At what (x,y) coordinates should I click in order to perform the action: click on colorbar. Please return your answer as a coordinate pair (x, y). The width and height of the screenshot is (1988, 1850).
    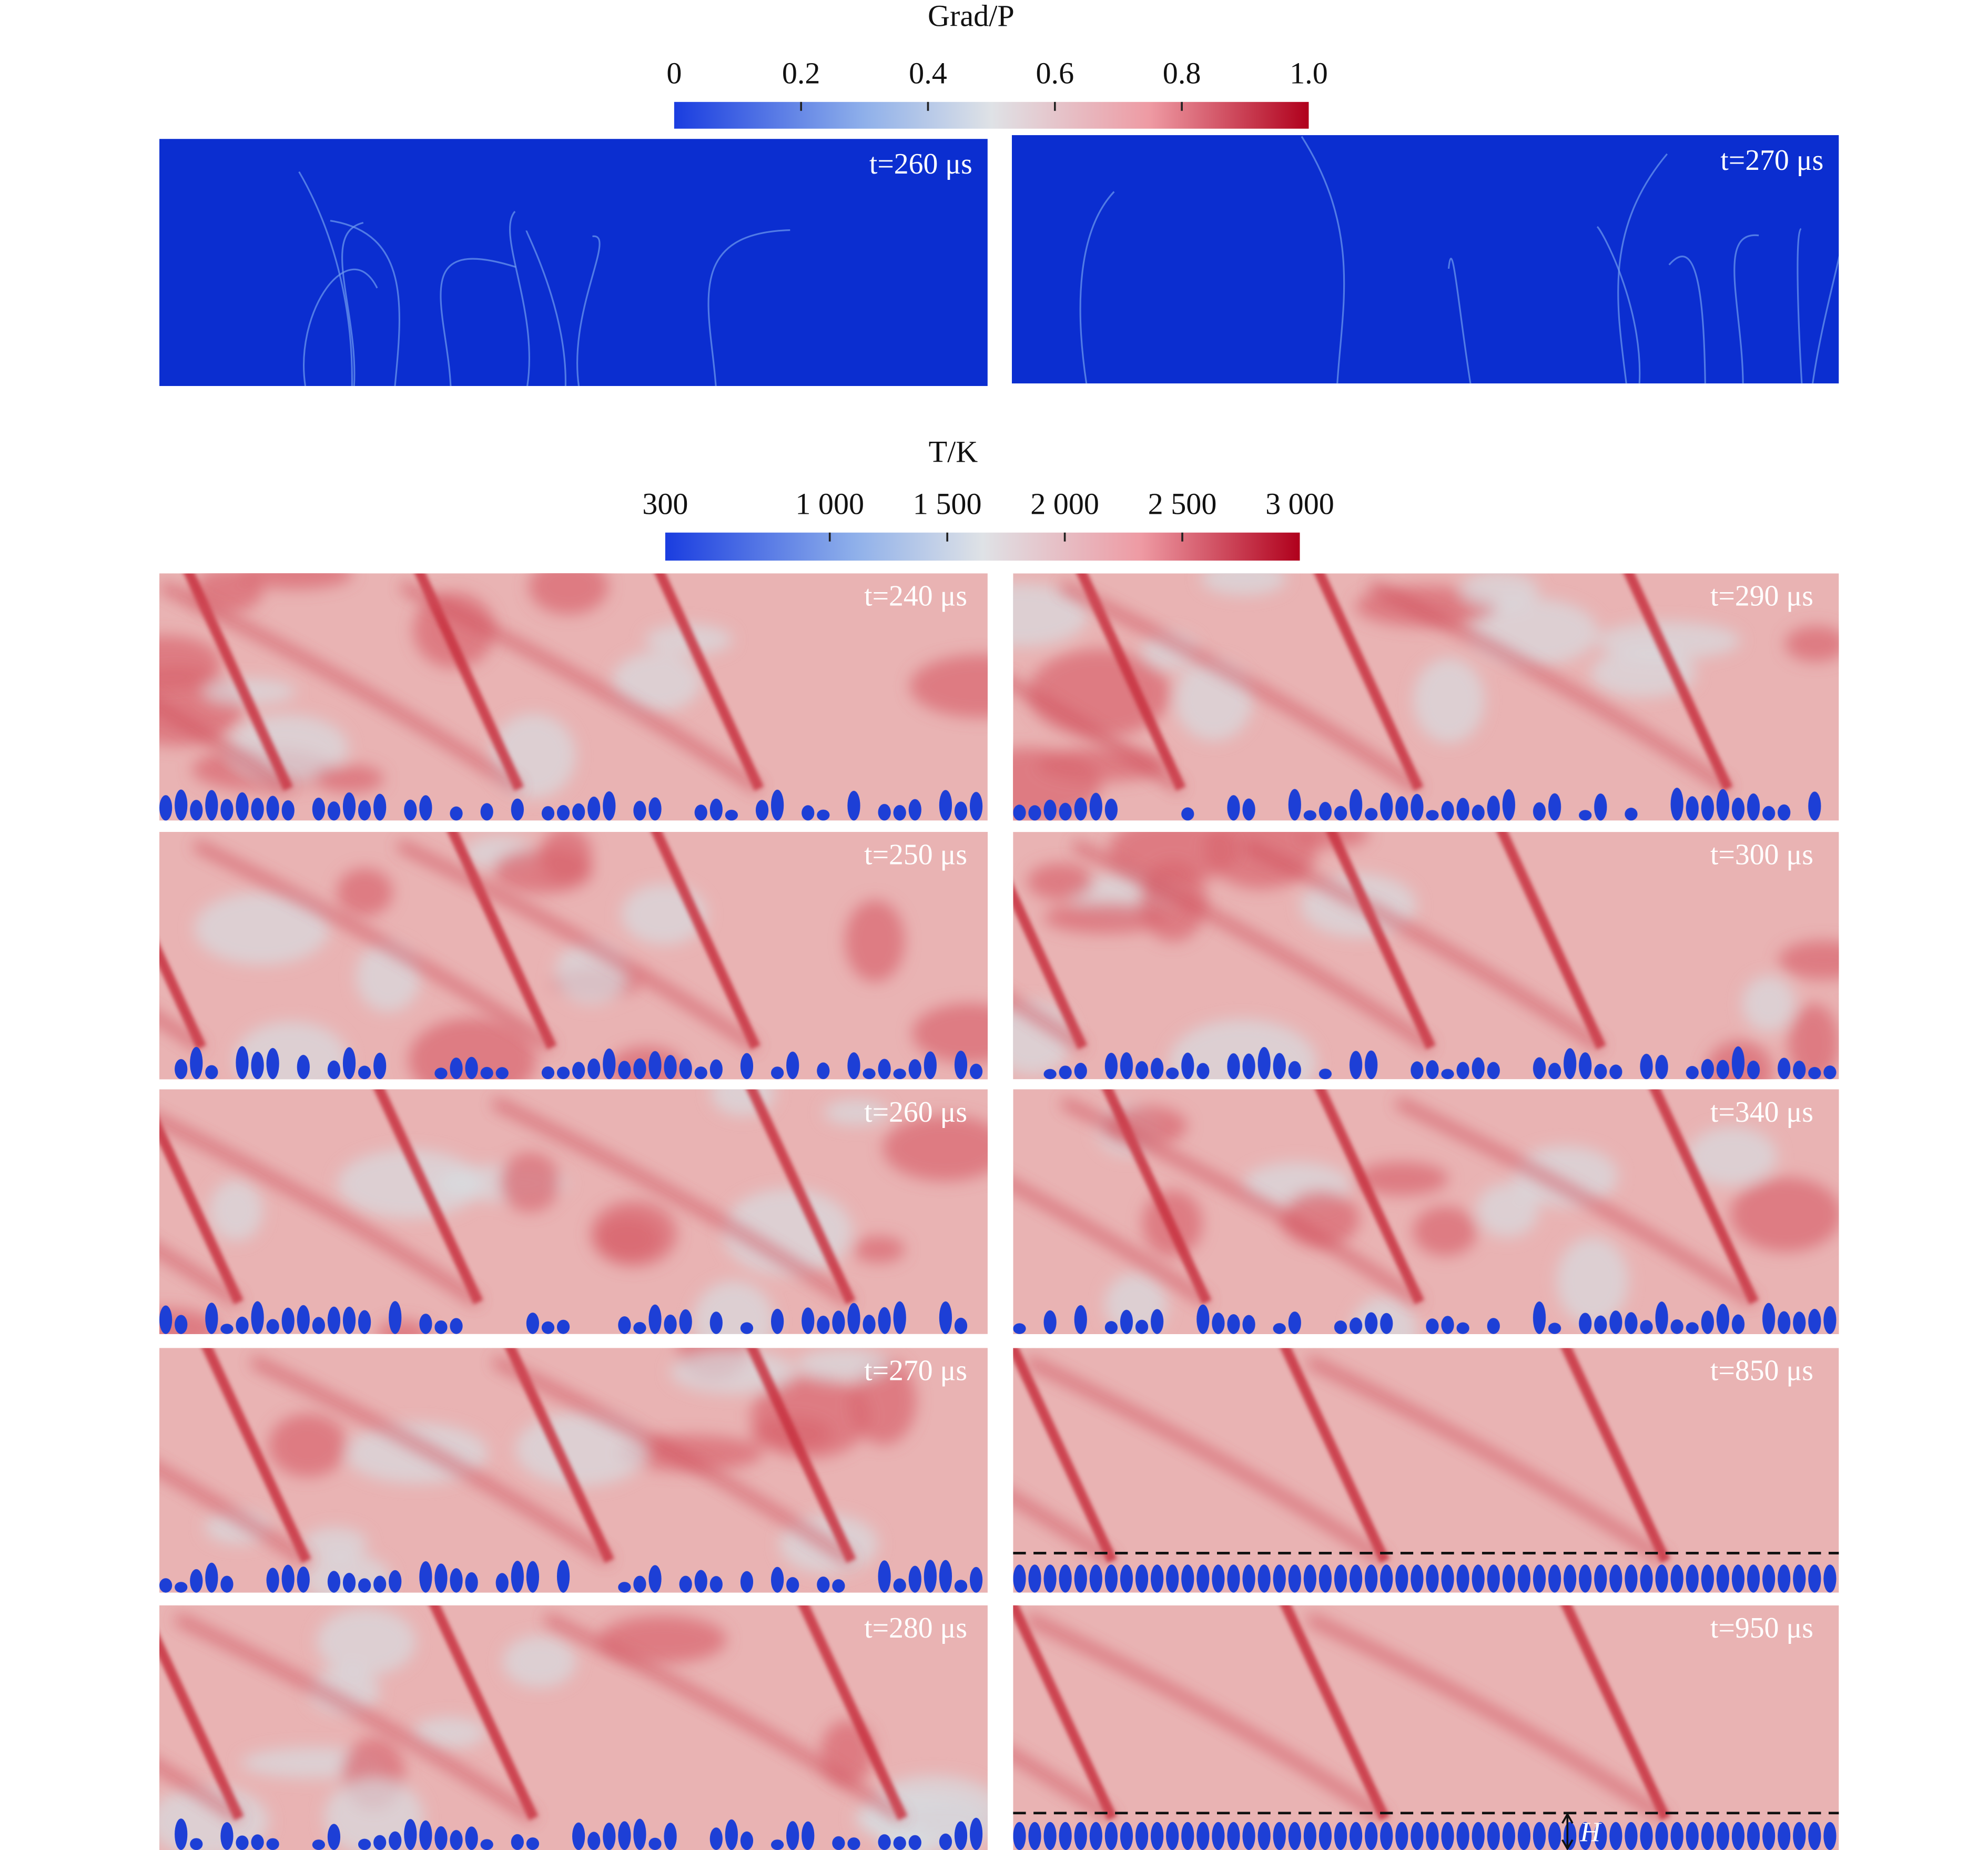
    Looking at the image, I should click on (982, 546).